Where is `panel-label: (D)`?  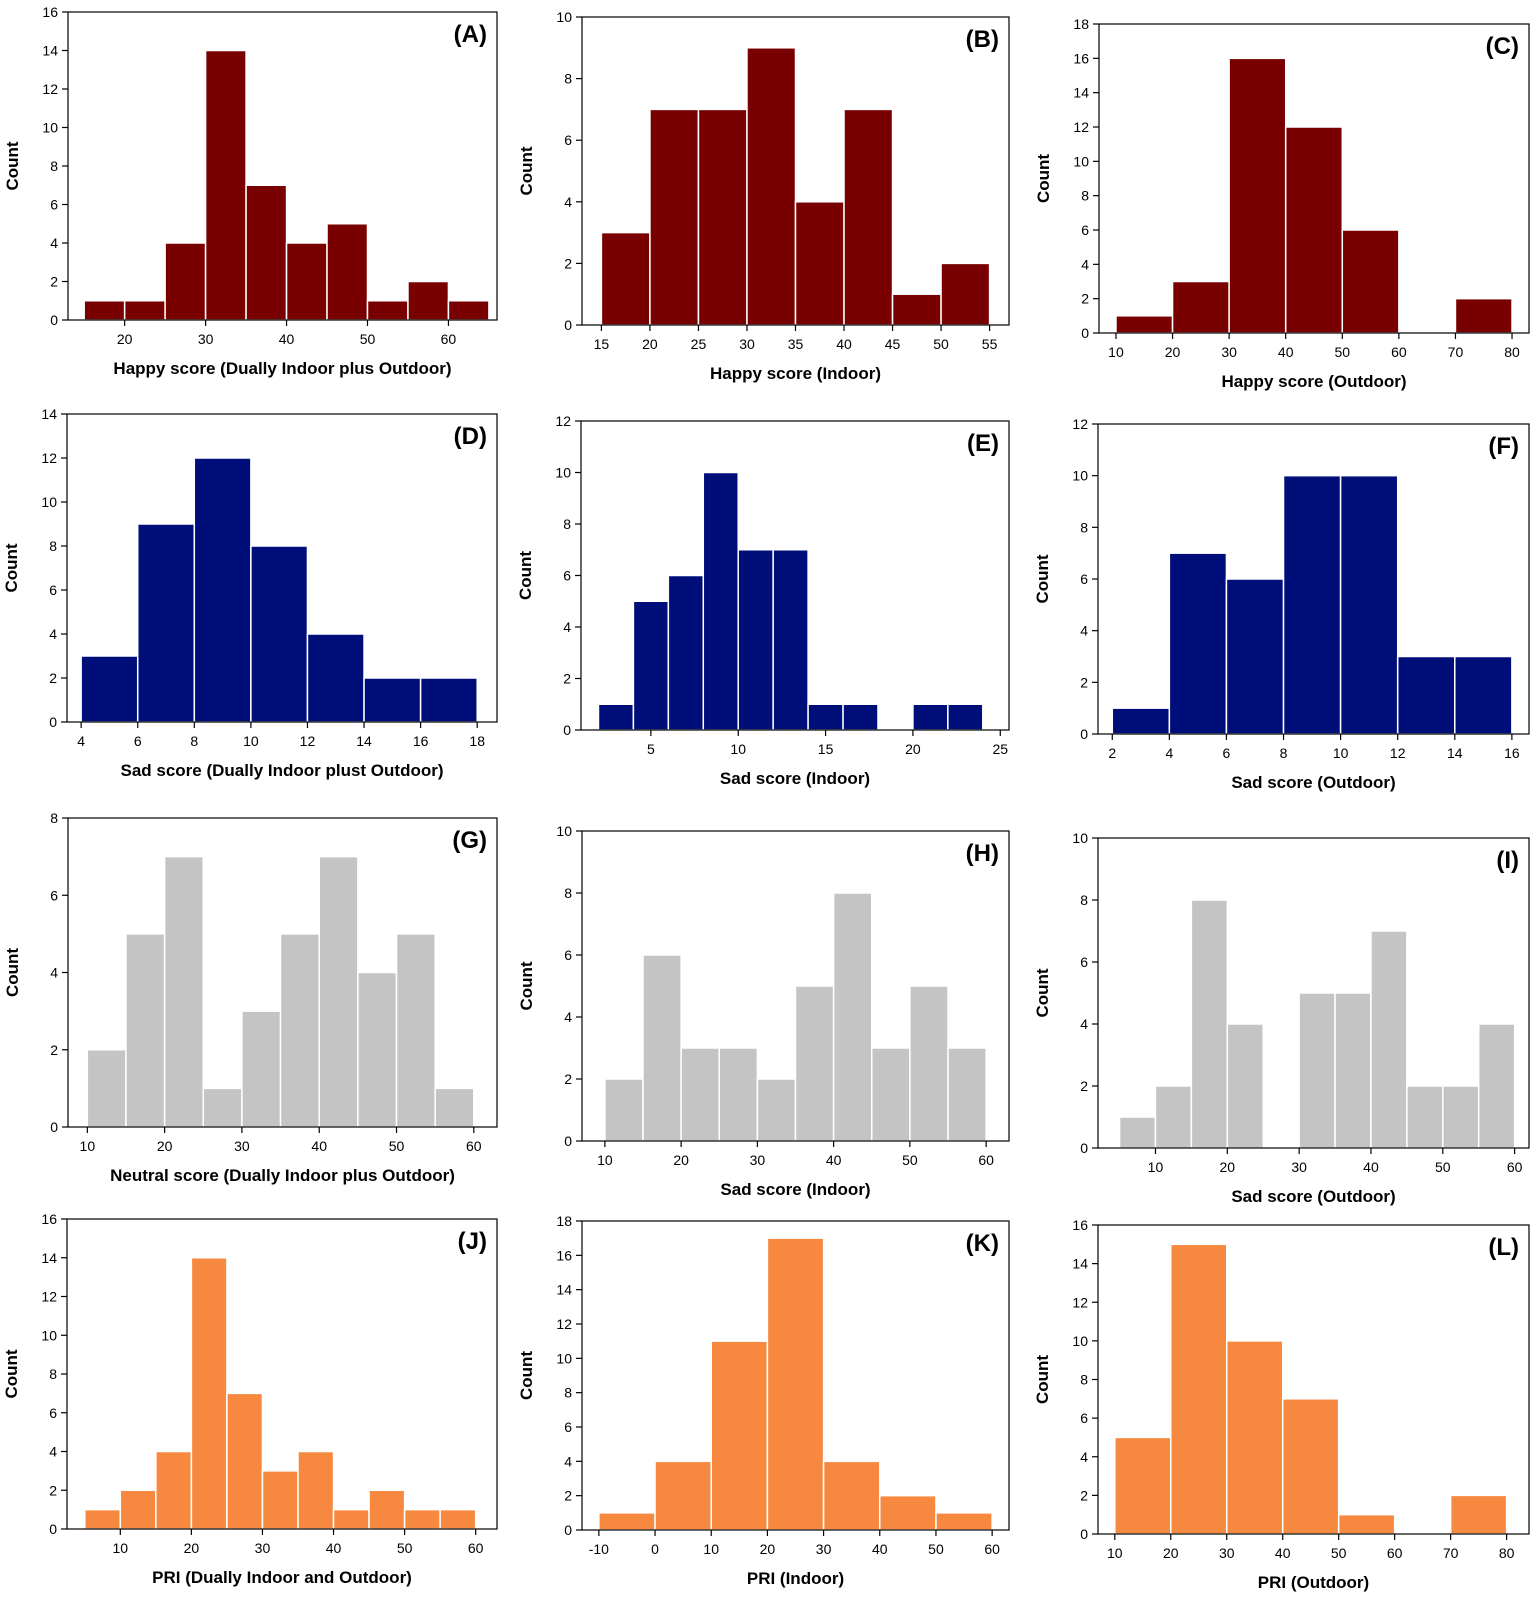
panel-label: (D) is located at coordinates (470, 436).